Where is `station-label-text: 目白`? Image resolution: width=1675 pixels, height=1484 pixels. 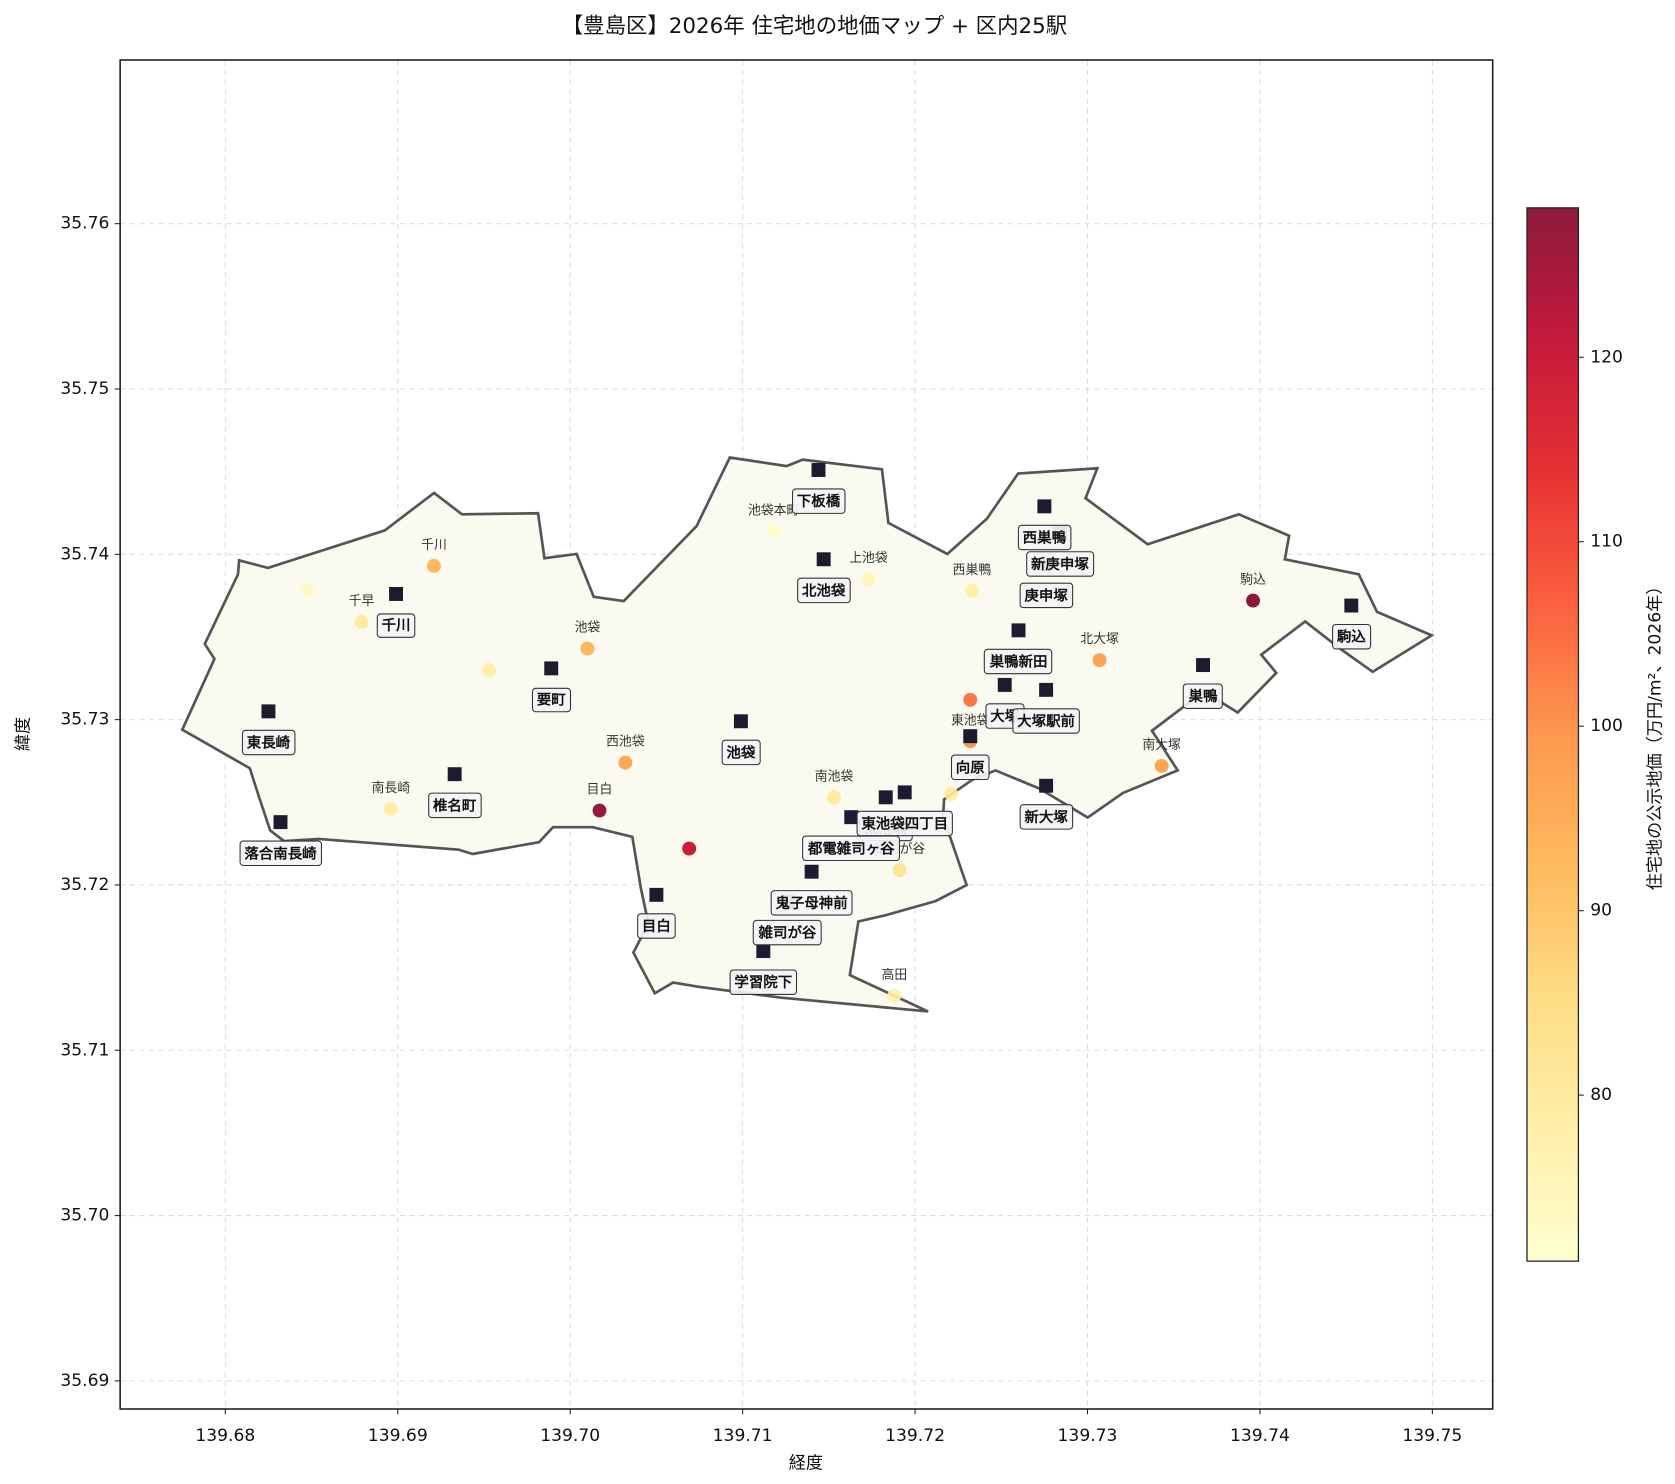 station-label-text: 目白 is located at coordinates (656, 926).